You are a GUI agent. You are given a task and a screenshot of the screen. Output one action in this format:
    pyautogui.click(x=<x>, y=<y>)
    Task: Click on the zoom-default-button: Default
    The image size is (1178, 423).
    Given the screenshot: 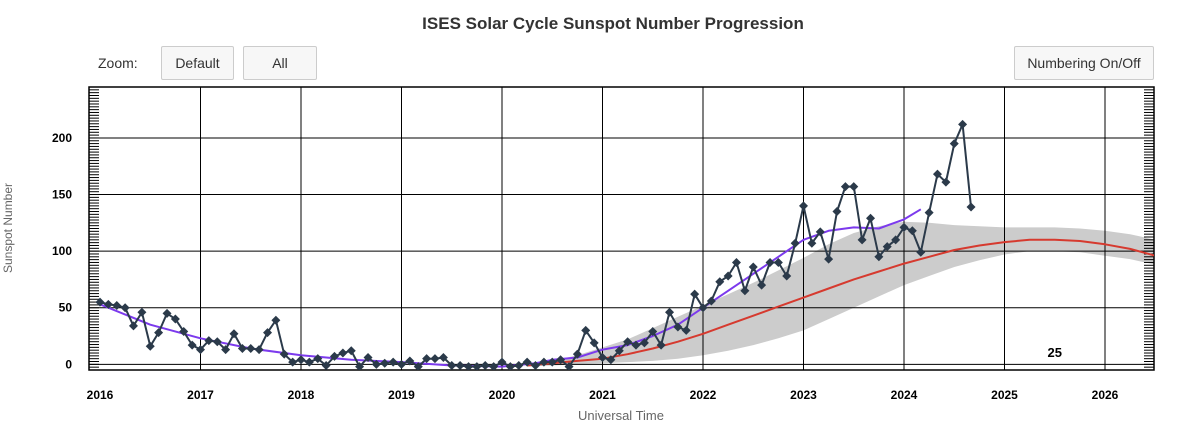 What is the action you would take?
    pyautogui.click(x=197, y=63)
    